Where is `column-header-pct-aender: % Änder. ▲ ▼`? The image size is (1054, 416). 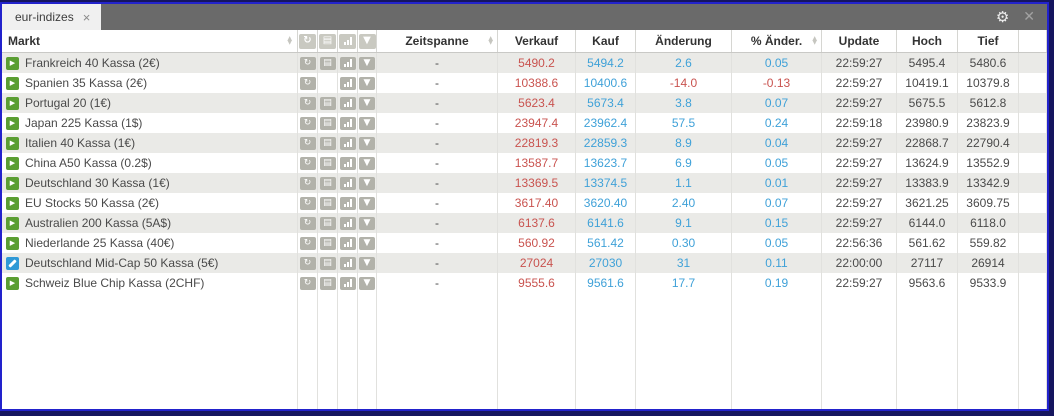 column-header-pct-aender: % Änder. ▲ ▼ is located at coordinates (777, 41).